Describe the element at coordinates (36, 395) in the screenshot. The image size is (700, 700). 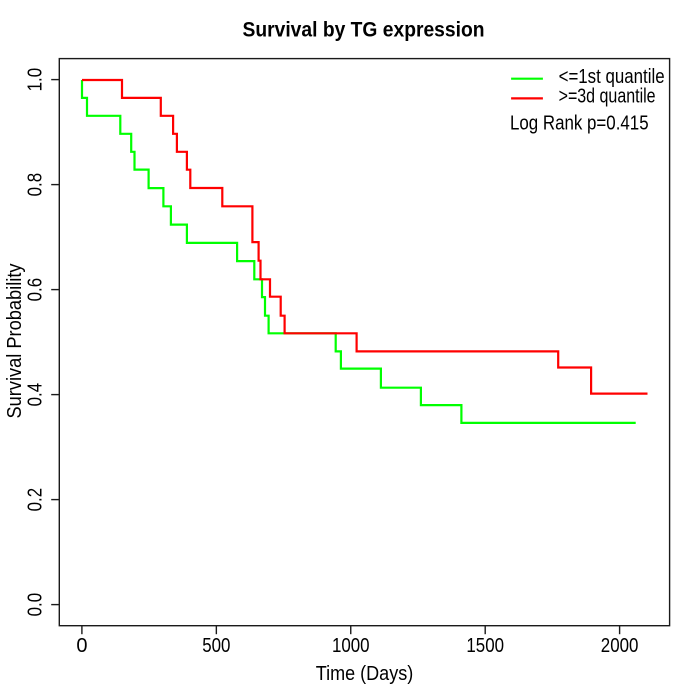
I see `svg-text: 0.4` at that location.